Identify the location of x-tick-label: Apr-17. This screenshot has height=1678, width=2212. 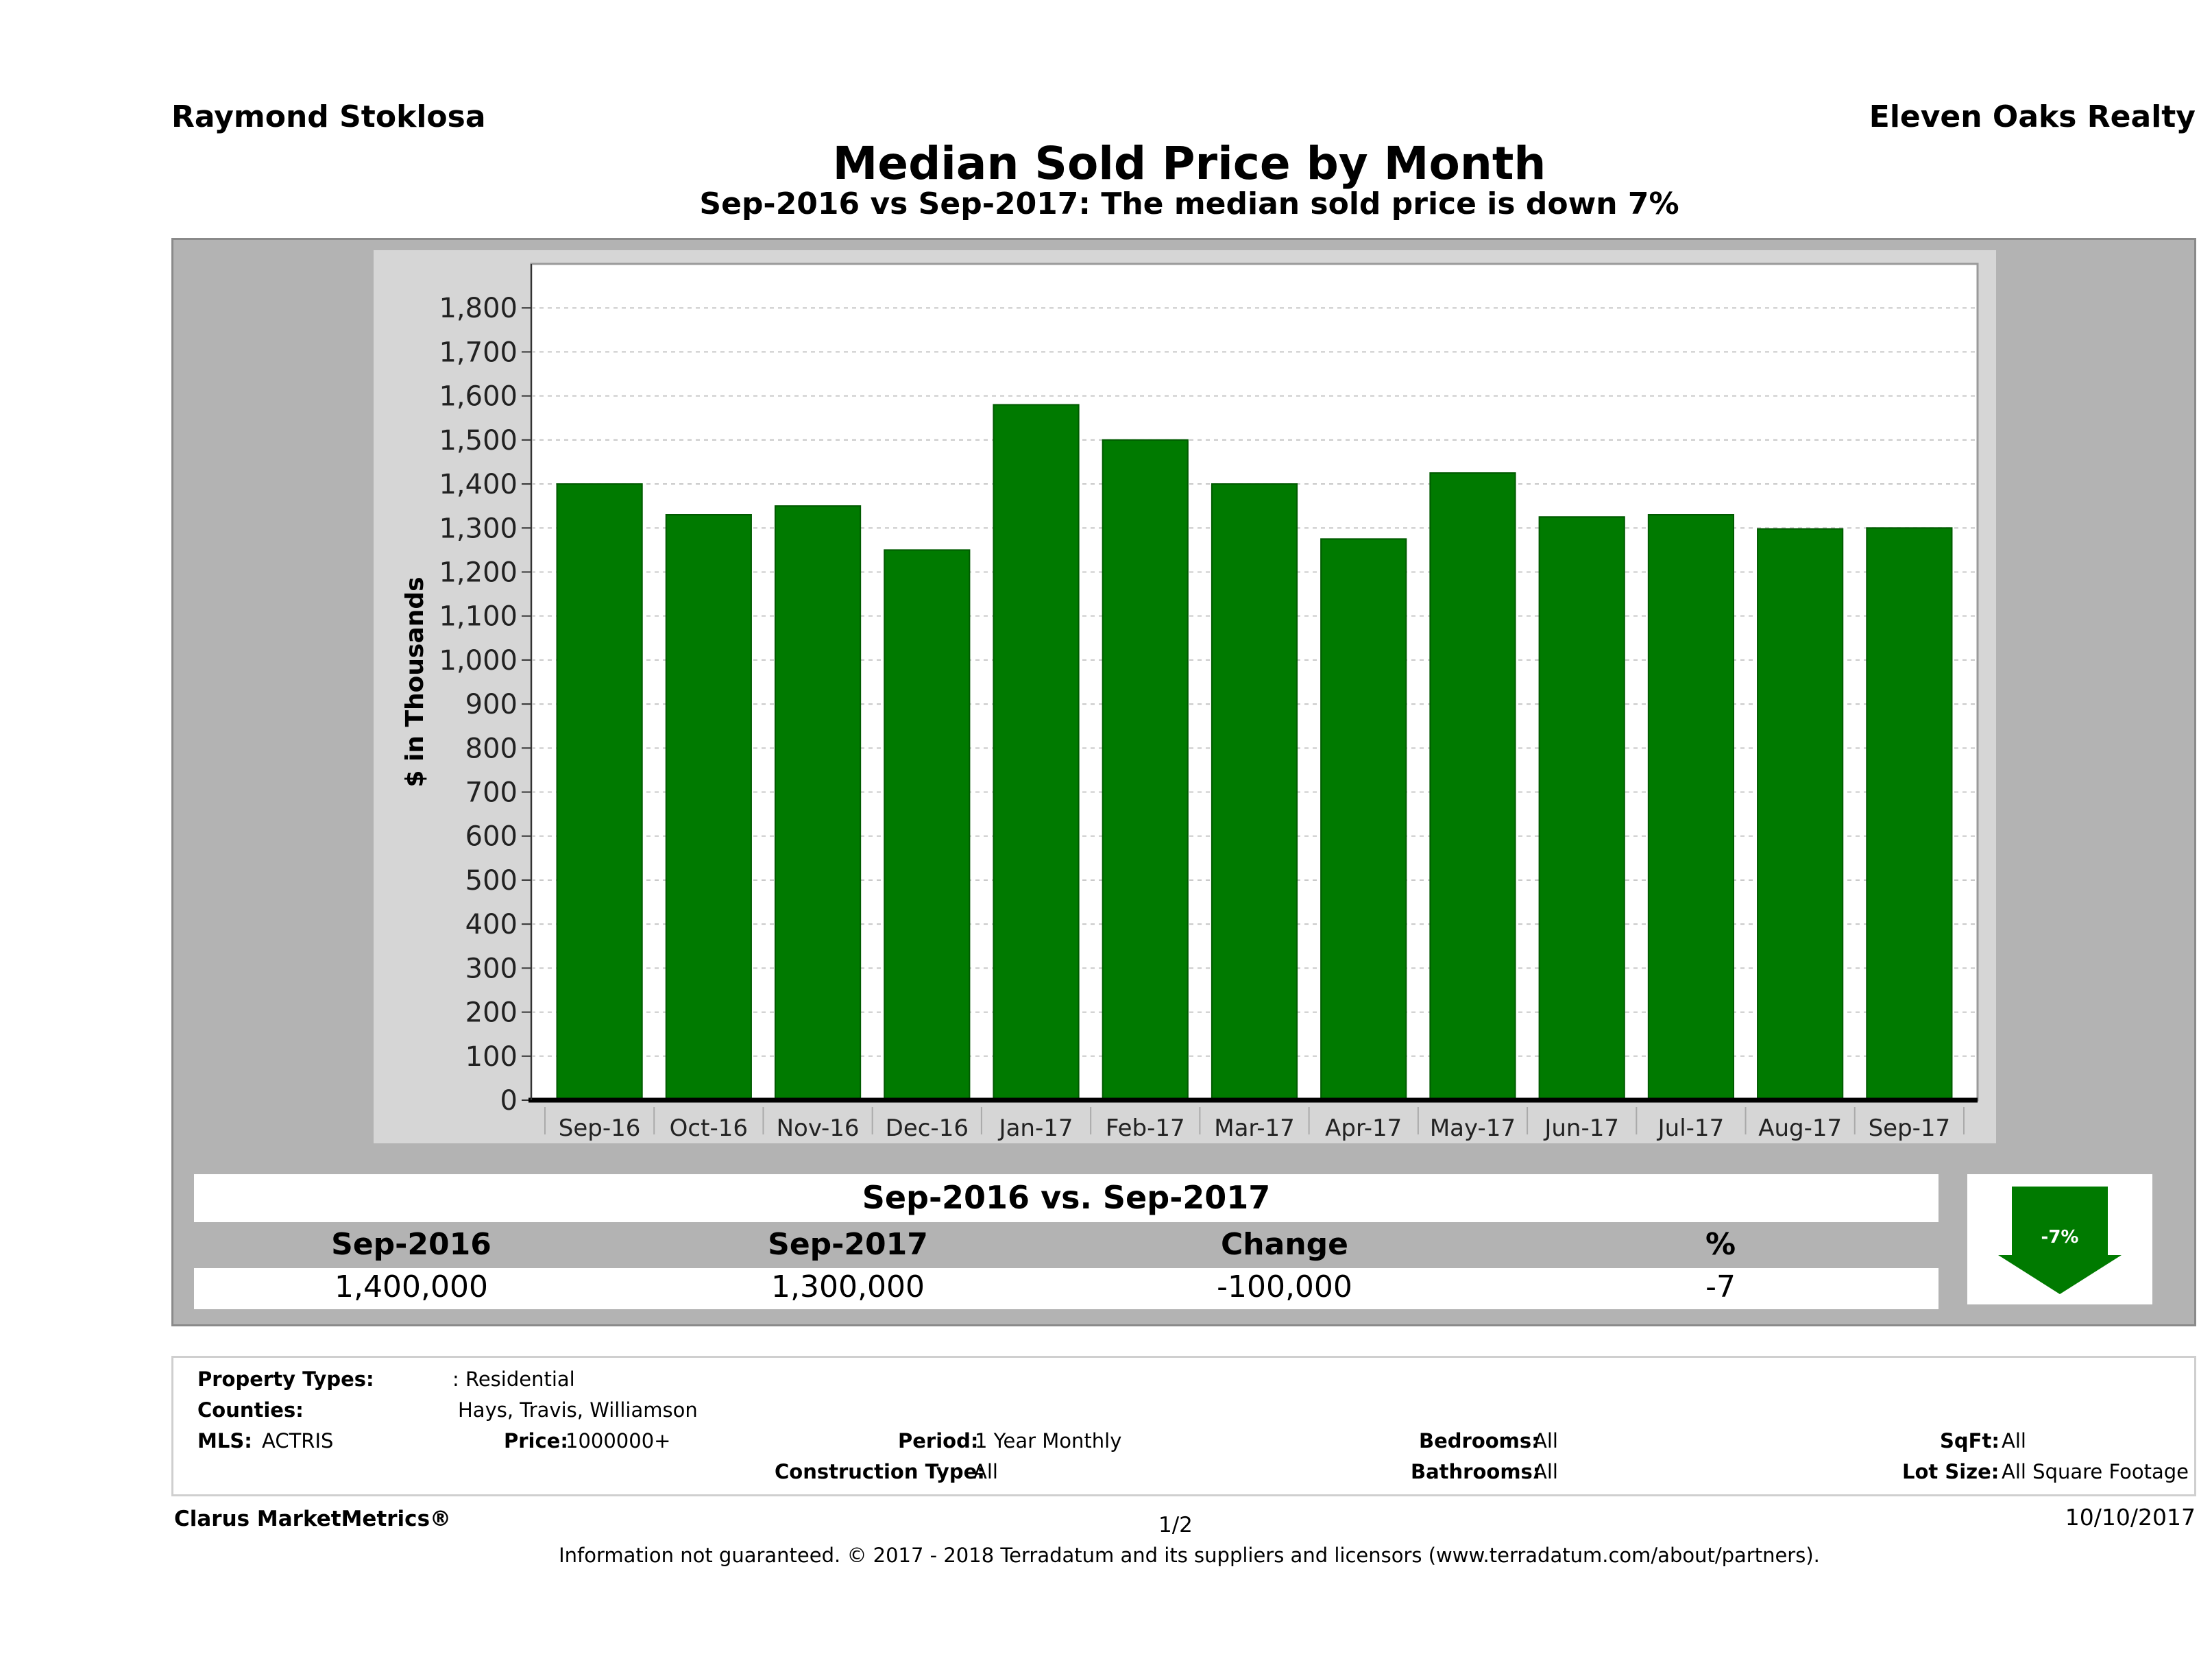
(1363, 1128).